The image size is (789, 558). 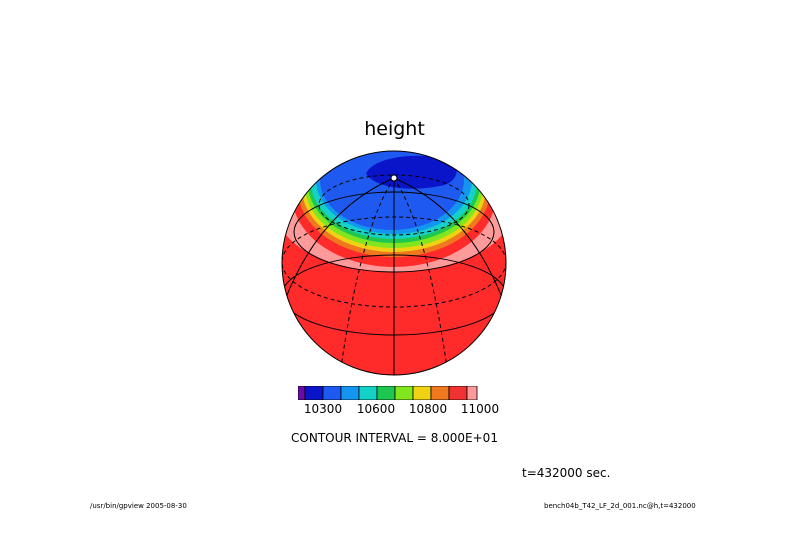 What do you see at coordinates (339, 239) in the screenshot?
I see `meridian-far-left` at bounding box center [339, 239].